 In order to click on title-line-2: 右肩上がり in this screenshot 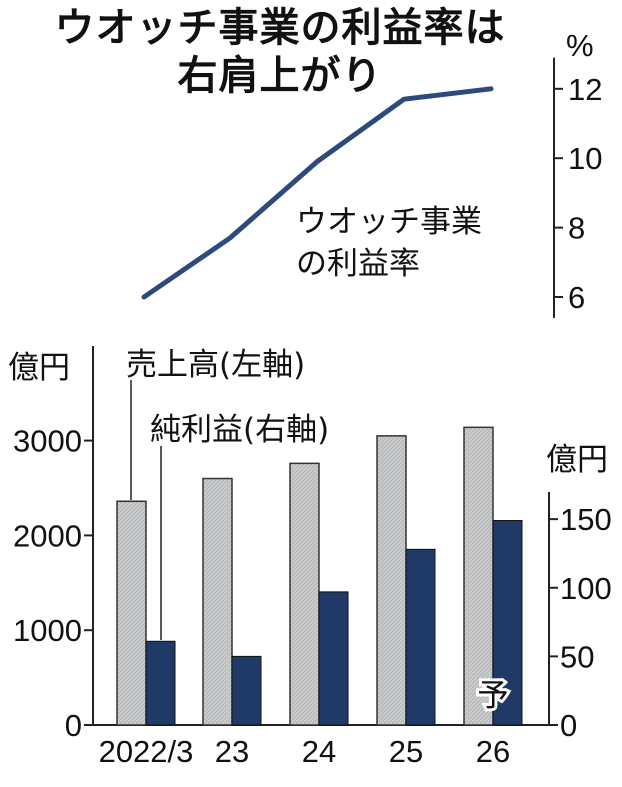, I will do `click(280, 76)`.